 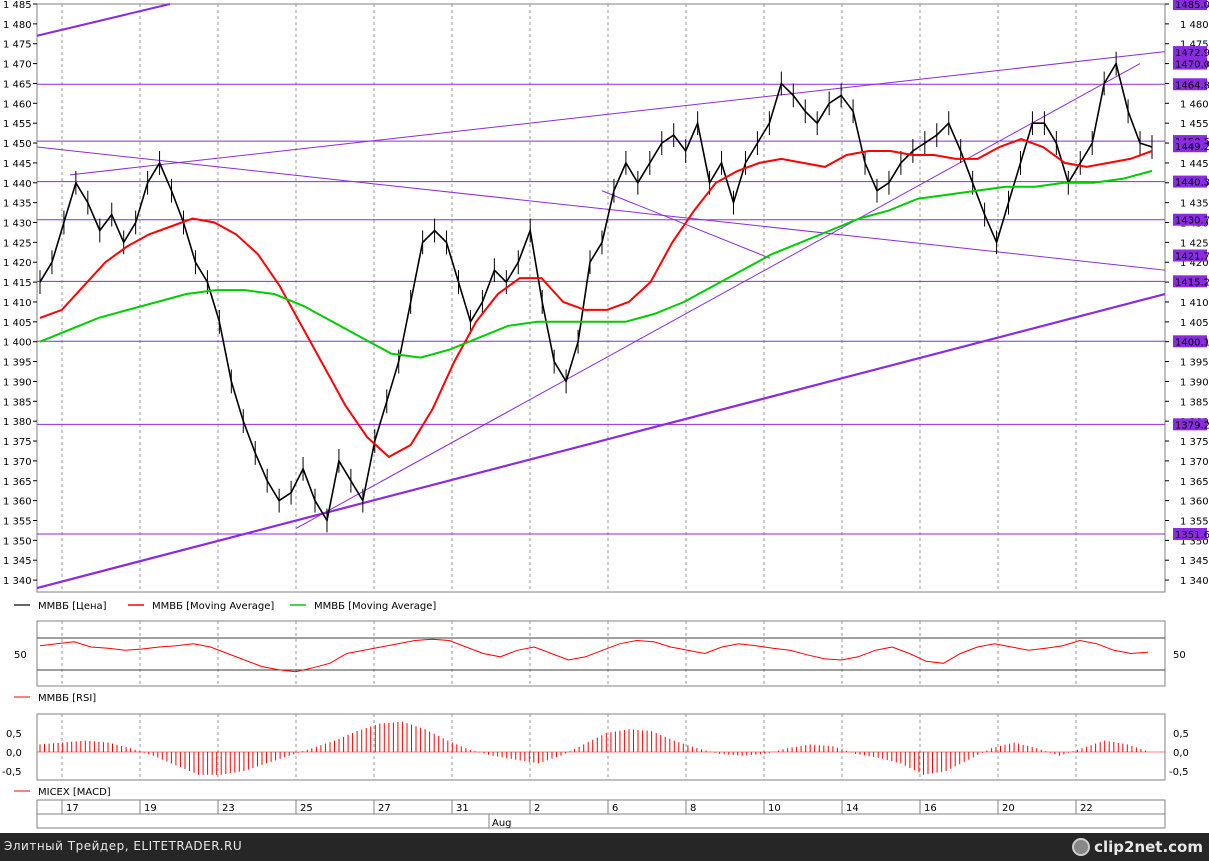 I want to click on y-tick-right: 1 370, so click(x=1194, y=462).